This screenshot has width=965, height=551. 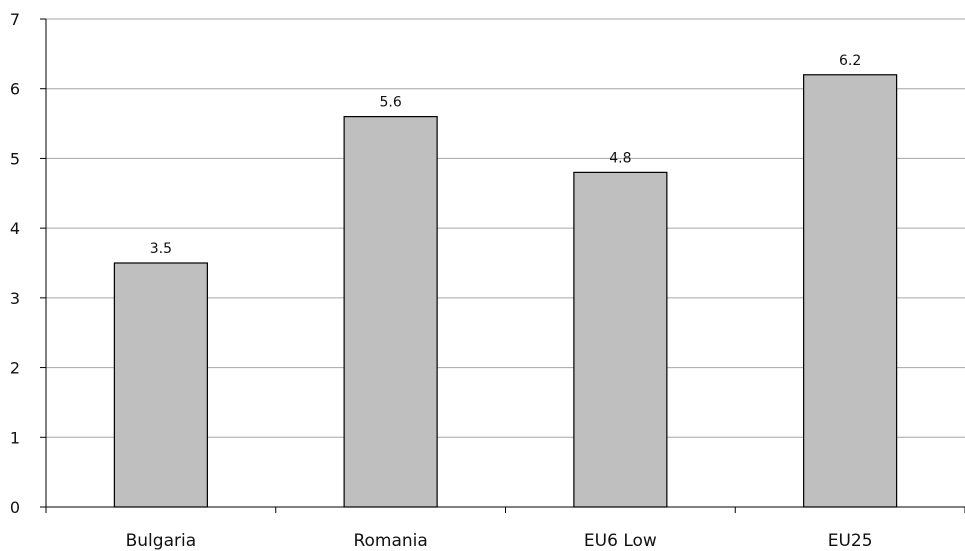 What do you see at coordinates (160, 385) in the screenshot?
I see `bar-bulgaria` at bounding box center [160, 385].